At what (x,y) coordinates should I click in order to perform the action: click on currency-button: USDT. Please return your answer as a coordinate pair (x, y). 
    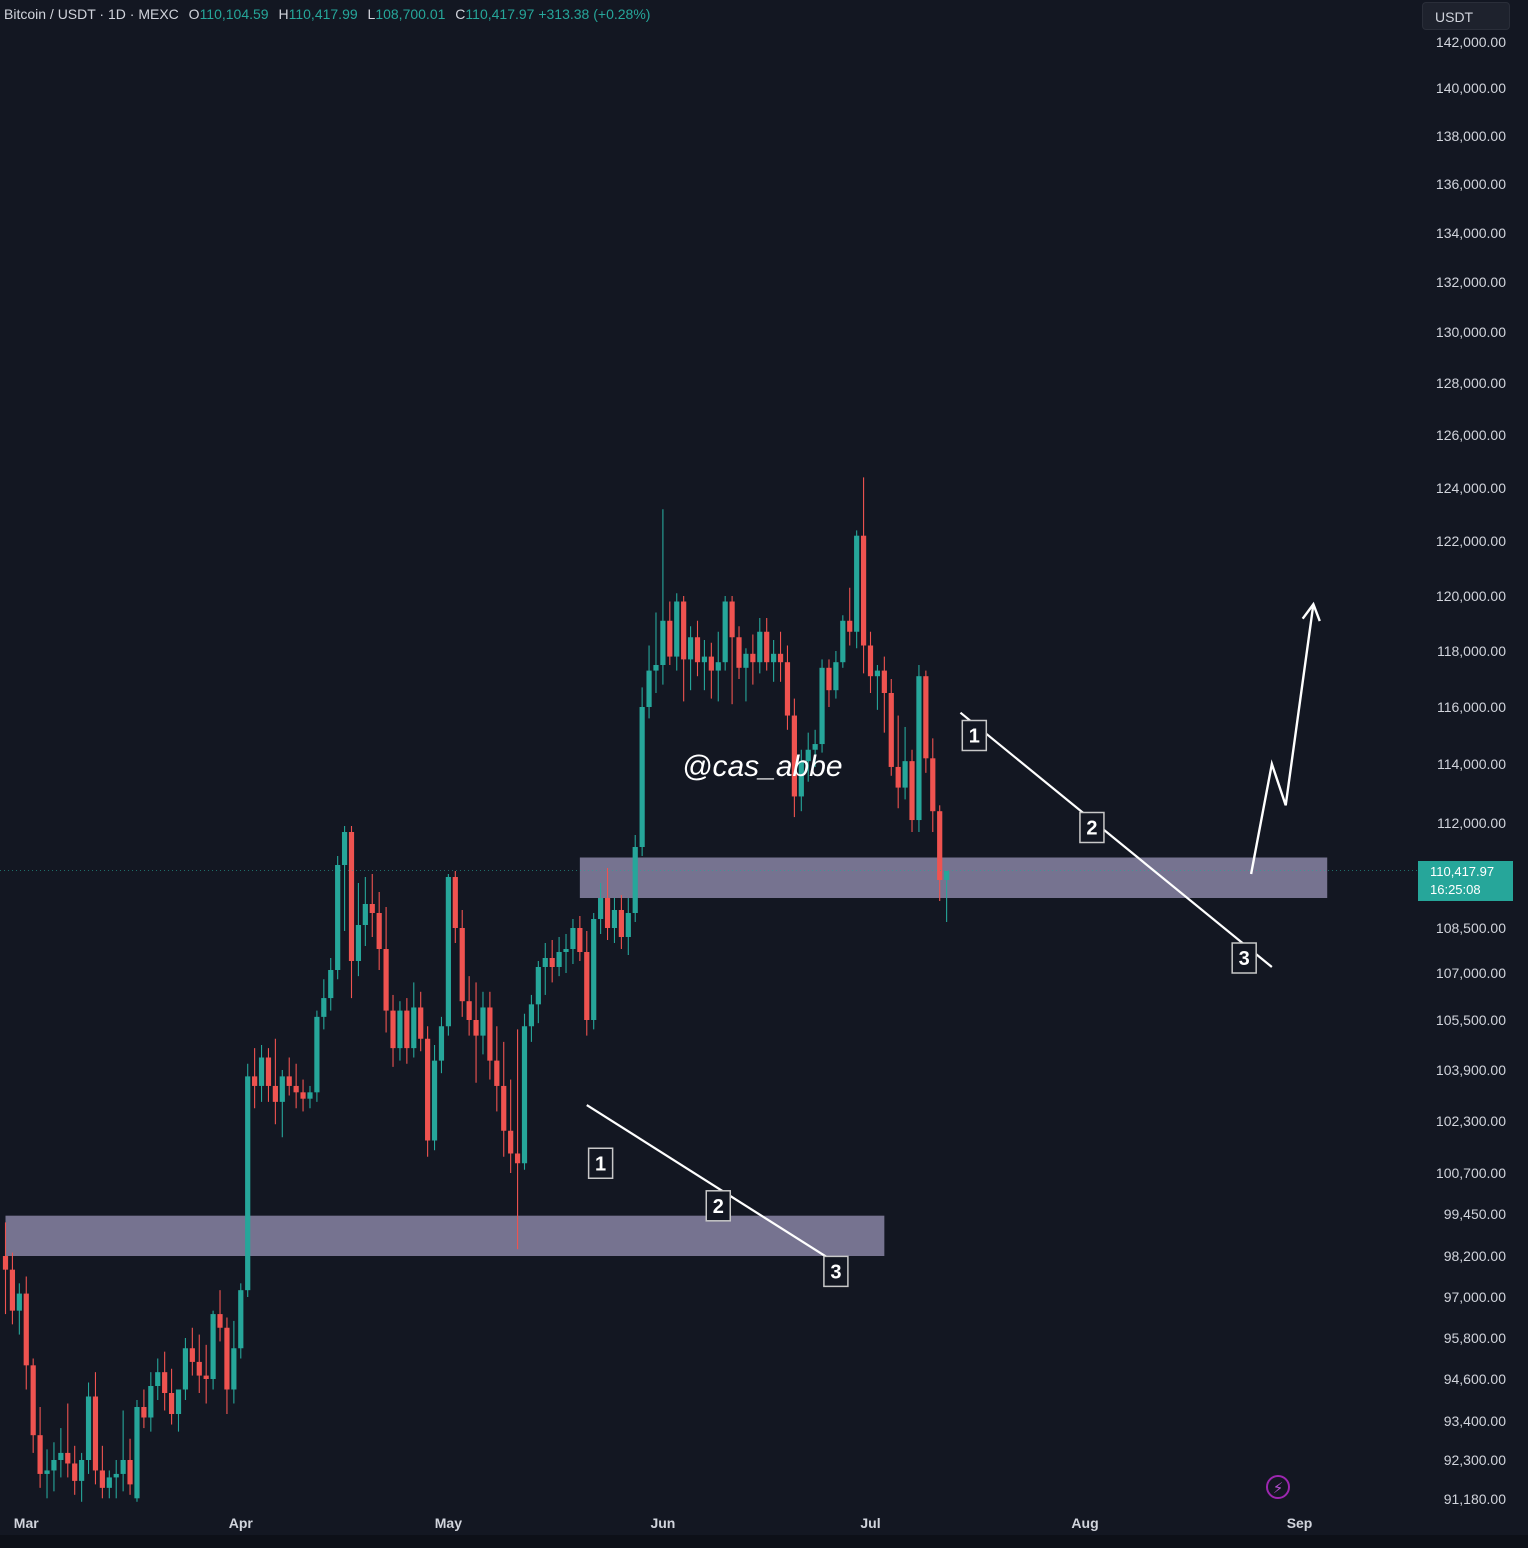
    Looking at the image, I should click on (1466, 16).